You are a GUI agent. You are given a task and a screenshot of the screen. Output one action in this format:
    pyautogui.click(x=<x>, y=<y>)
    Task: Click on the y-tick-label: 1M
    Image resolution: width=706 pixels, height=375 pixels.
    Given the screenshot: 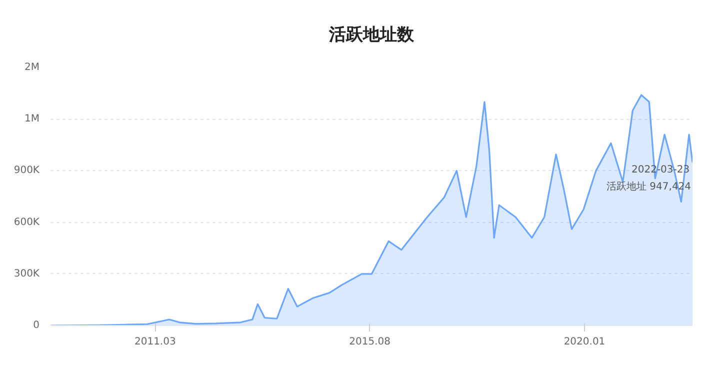 What is the action you would take?
    pyautogui.click(x=32, y=119)
    